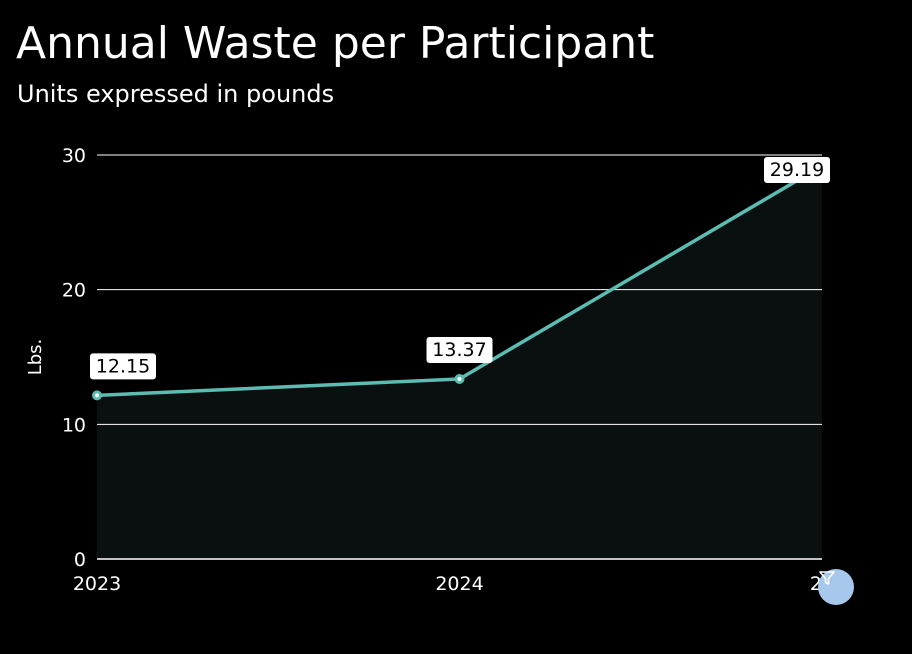 The height and width of the screenshot is (654, 912). What do you see at coordinates (459, 584) in the screenshot?
I see `x-tick-label: 2024` at bounding box center [459, 584].